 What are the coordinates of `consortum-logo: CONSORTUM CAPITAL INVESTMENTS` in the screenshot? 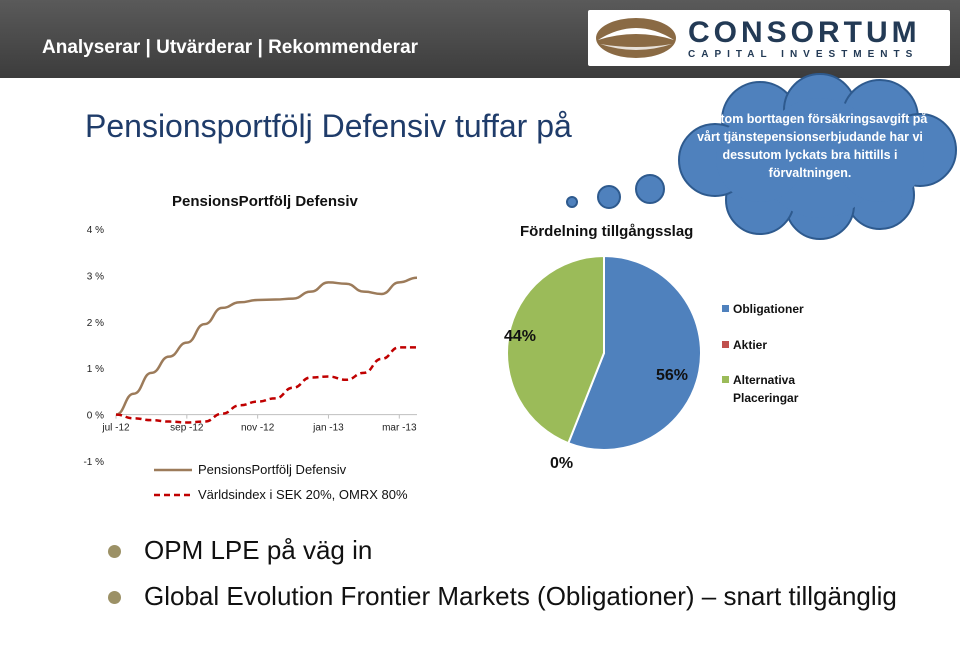 It's located at (769, 38).